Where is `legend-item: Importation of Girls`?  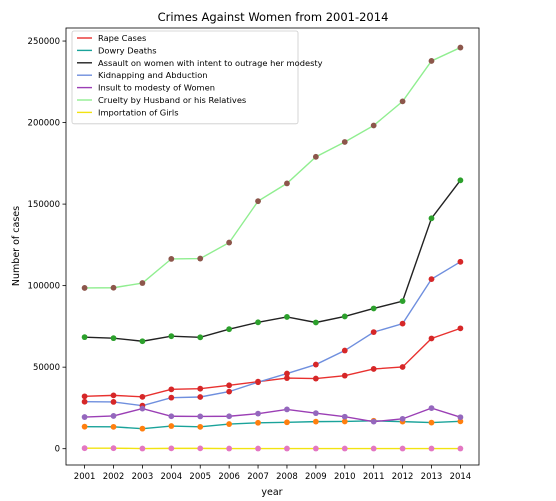
legend-item: Importation of Girls is located at coordinates (128, 112).